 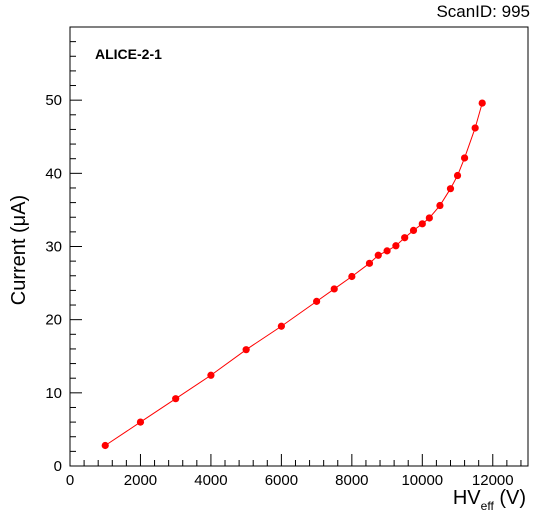 What do you see at coordinates (281, 480) in the screenshot?
I see `x-tick-label: 6000` at bounding box center [281, 480].